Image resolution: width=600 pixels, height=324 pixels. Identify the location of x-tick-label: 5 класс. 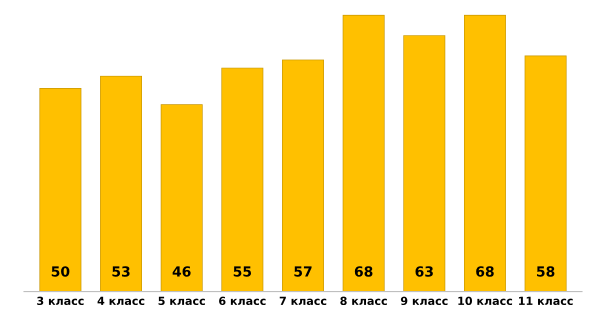
(181, 301).